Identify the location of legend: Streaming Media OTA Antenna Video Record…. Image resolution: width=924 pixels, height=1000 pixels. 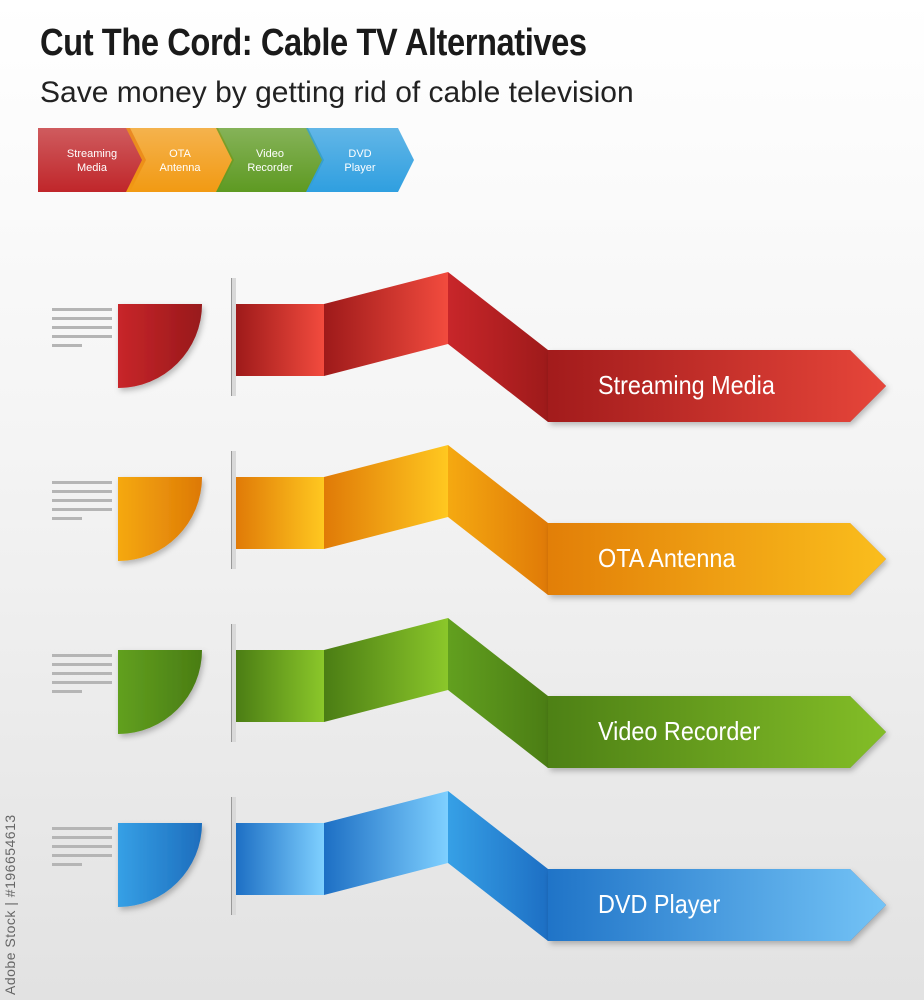
(228, 161).